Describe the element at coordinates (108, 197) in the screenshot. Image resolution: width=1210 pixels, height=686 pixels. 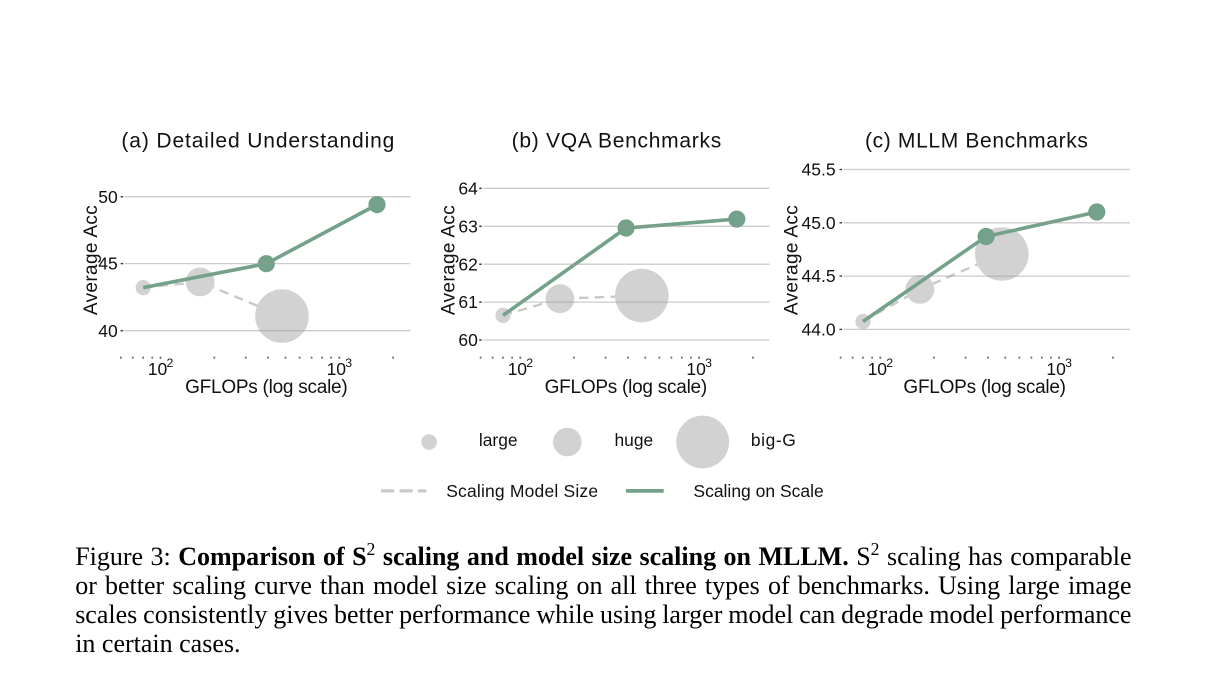
I see `svg-text: 50` at that location.